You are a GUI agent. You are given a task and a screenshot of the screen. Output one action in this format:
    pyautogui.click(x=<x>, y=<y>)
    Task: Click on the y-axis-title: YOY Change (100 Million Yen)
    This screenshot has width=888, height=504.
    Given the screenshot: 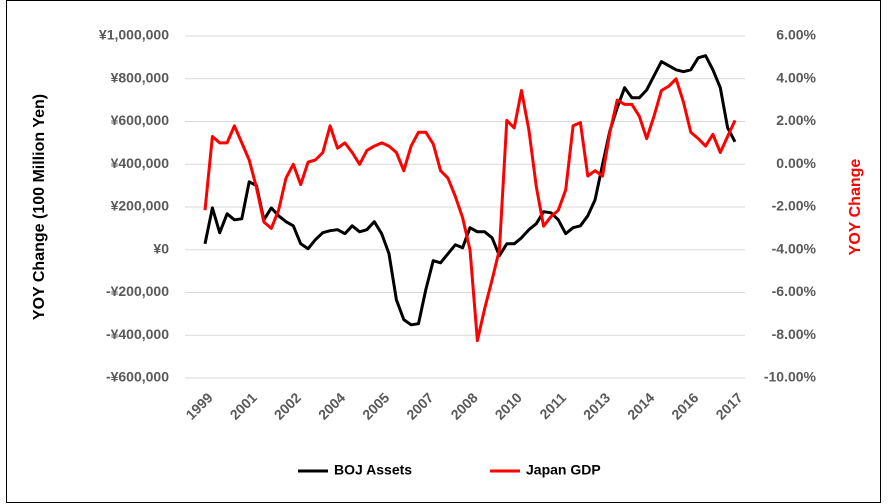 What is the action you would take?
    pyautogui.click(x=39, y=207)
    